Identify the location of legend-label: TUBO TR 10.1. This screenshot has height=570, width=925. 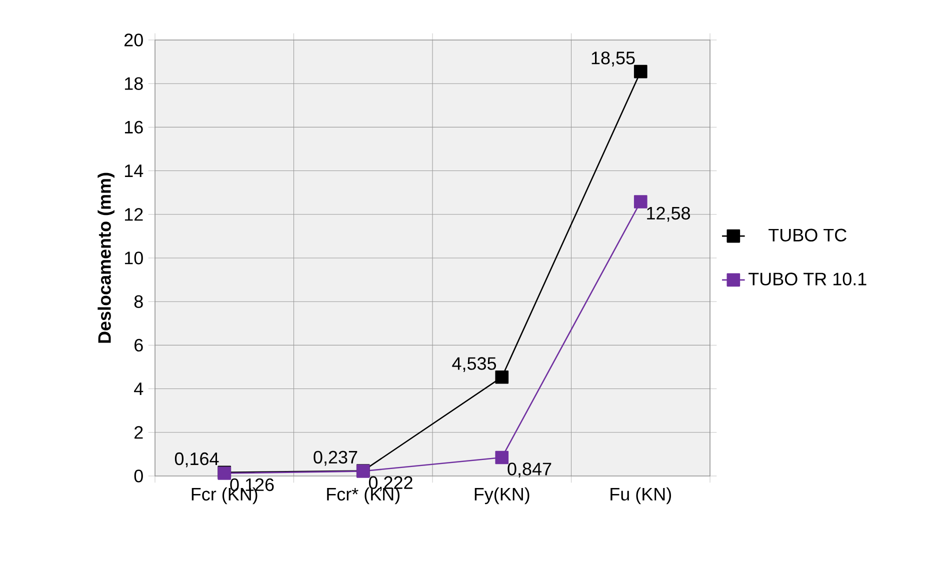
(807, 279).